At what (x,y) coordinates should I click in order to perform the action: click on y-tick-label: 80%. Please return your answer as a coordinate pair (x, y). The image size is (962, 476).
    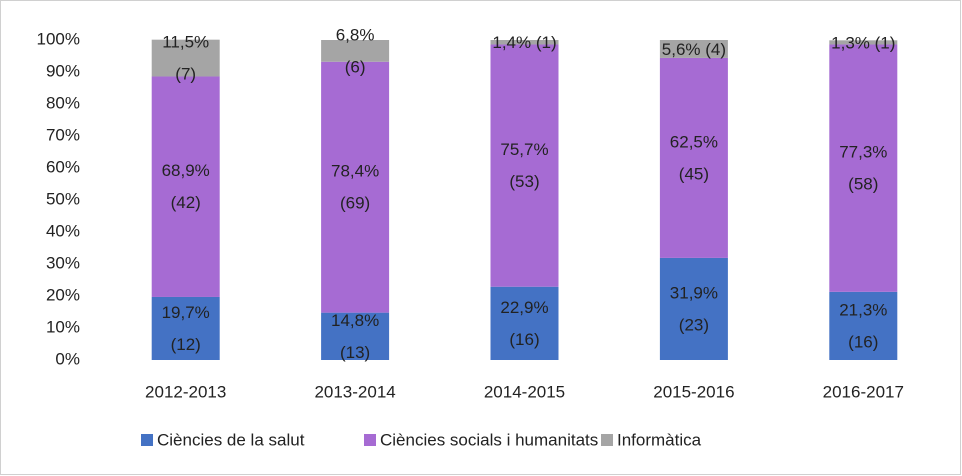
    Looking at the image, I should click on (63, 102).